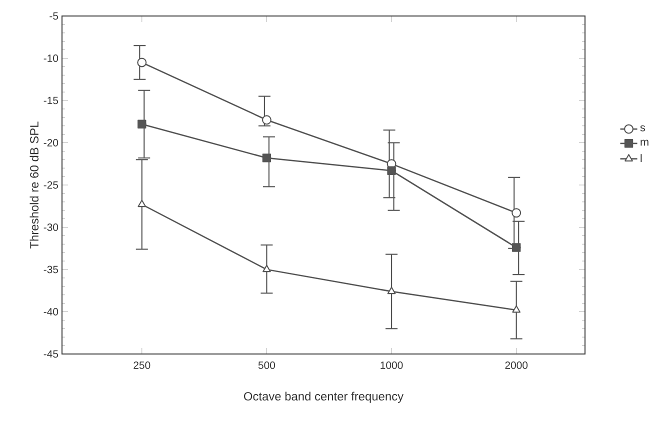  Describe the element at coordinates (516, 365) in the screenshot. I see `x-tick-label: 2000` at that location.